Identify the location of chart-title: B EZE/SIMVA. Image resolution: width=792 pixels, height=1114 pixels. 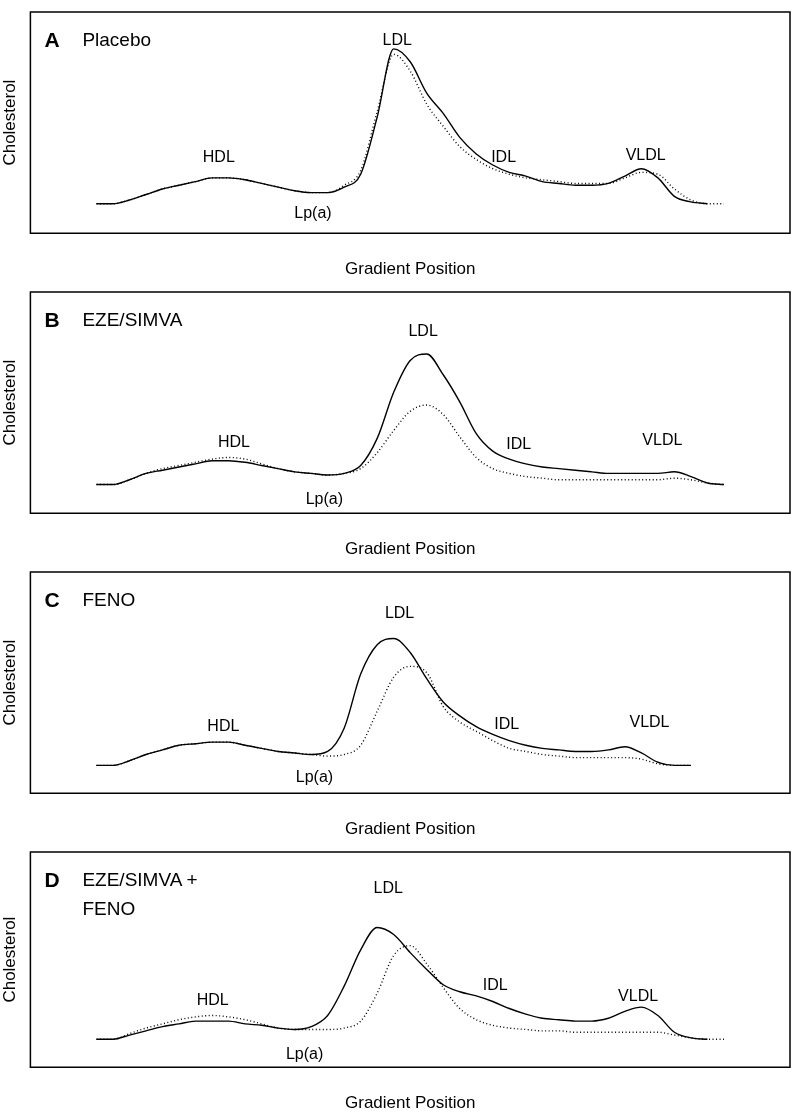
(113, 319).